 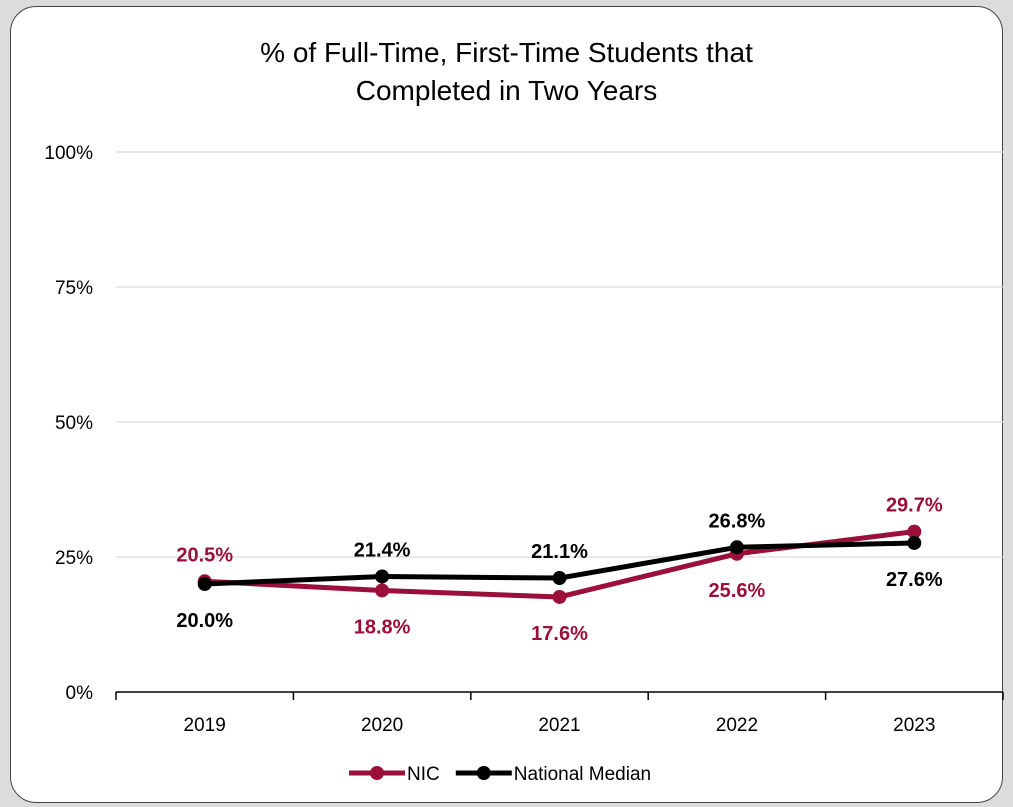 What do you see at coordinates (382, 725) in the screenshot?
I see `x-tick-label: 2020` at bounding box center [382, 725].